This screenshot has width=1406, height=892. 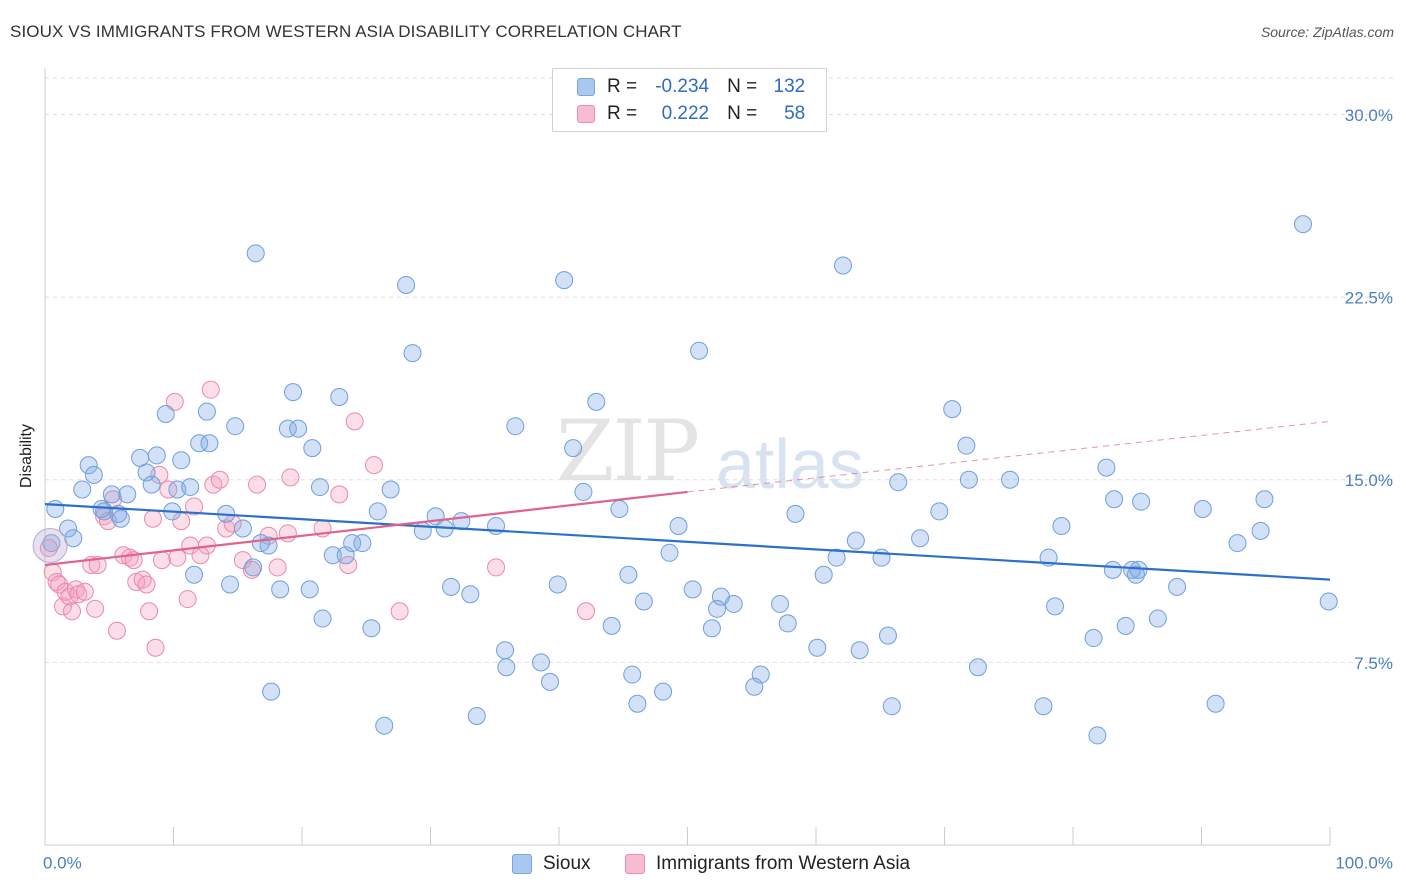 I want to click on cluster-point, so click(x=50, y=546).